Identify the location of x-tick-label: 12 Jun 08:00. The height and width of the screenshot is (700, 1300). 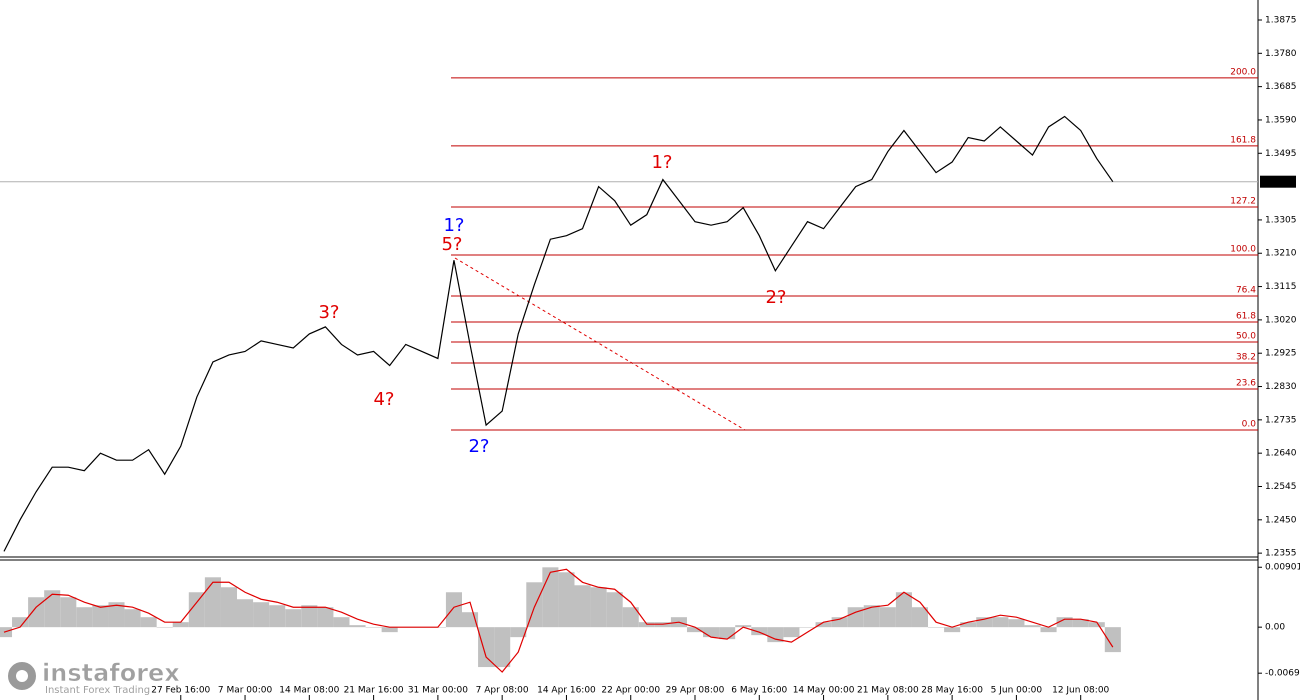
(1080, 691).